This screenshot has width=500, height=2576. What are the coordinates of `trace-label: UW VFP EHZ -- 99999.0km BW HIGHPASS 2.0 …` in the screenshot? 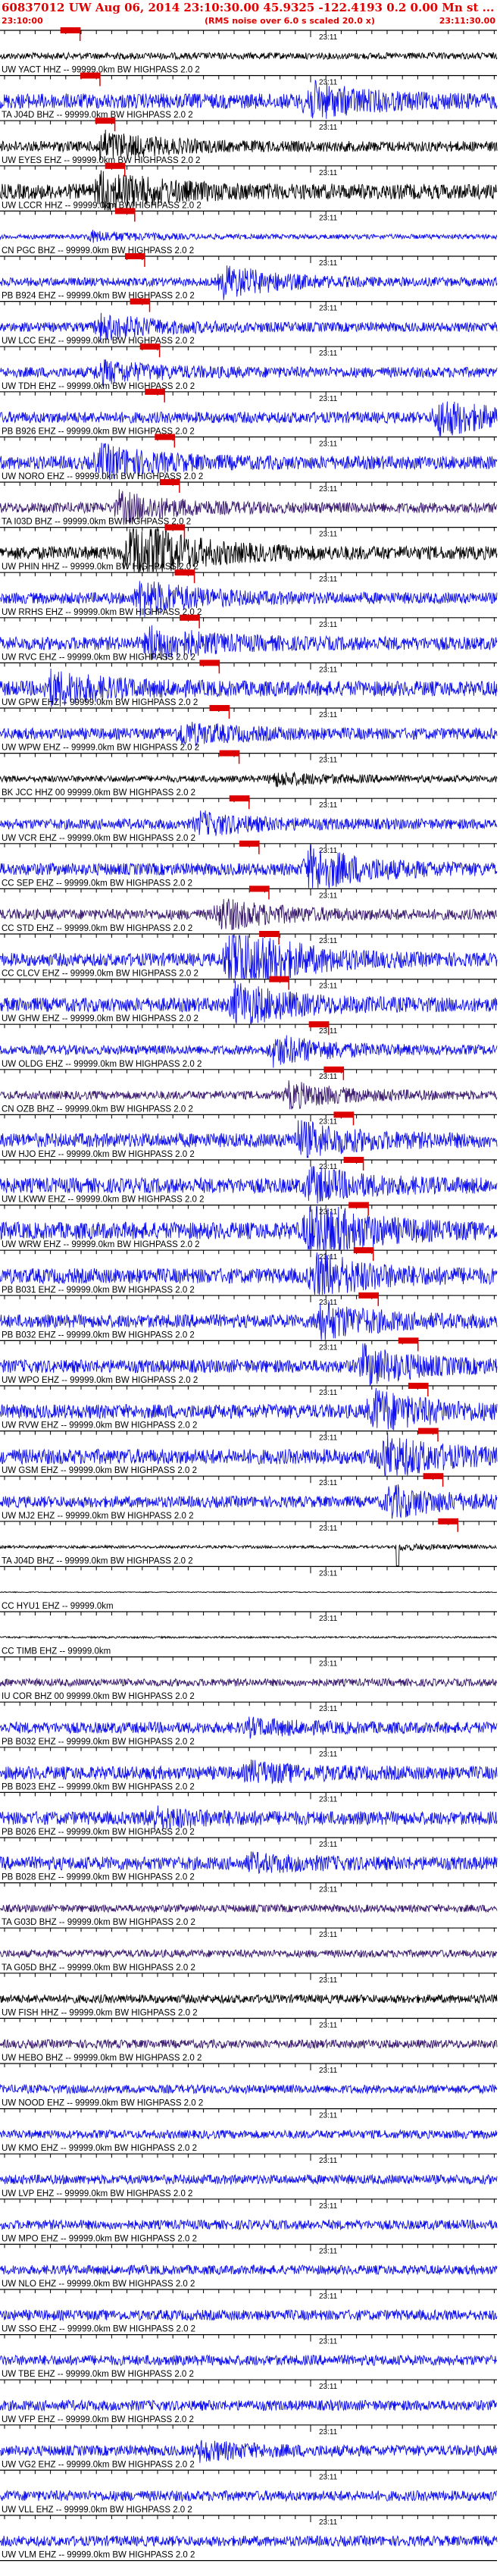 It's located at (98, 2420).